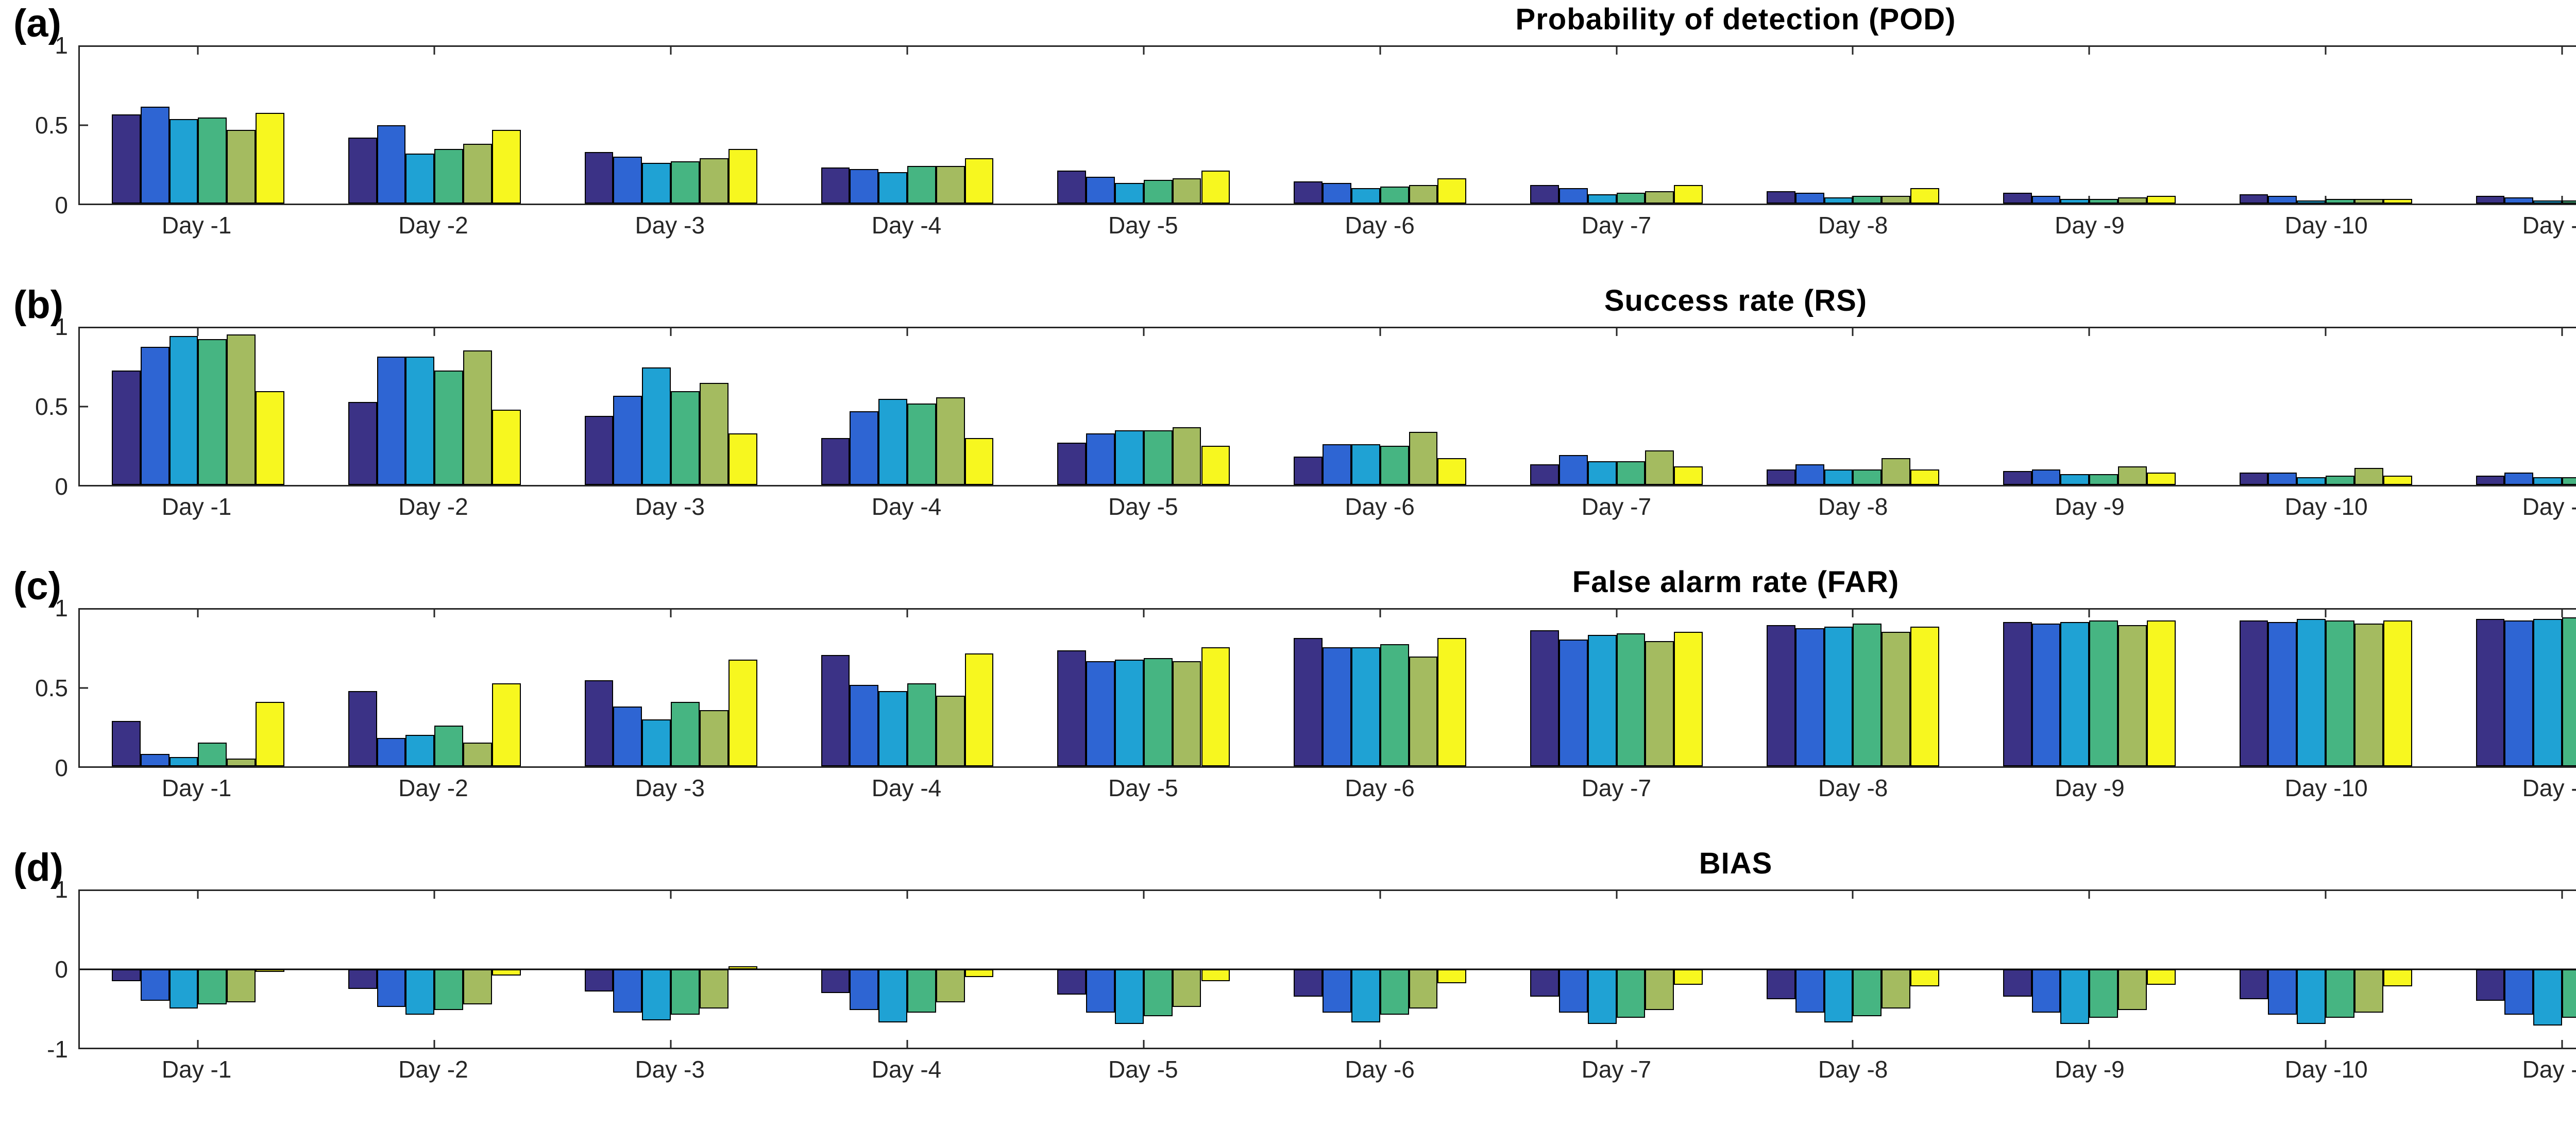 The image size is (2576, 1126). I want to click on chart-title: False alarm rate (FAR), so click(1736, 582).